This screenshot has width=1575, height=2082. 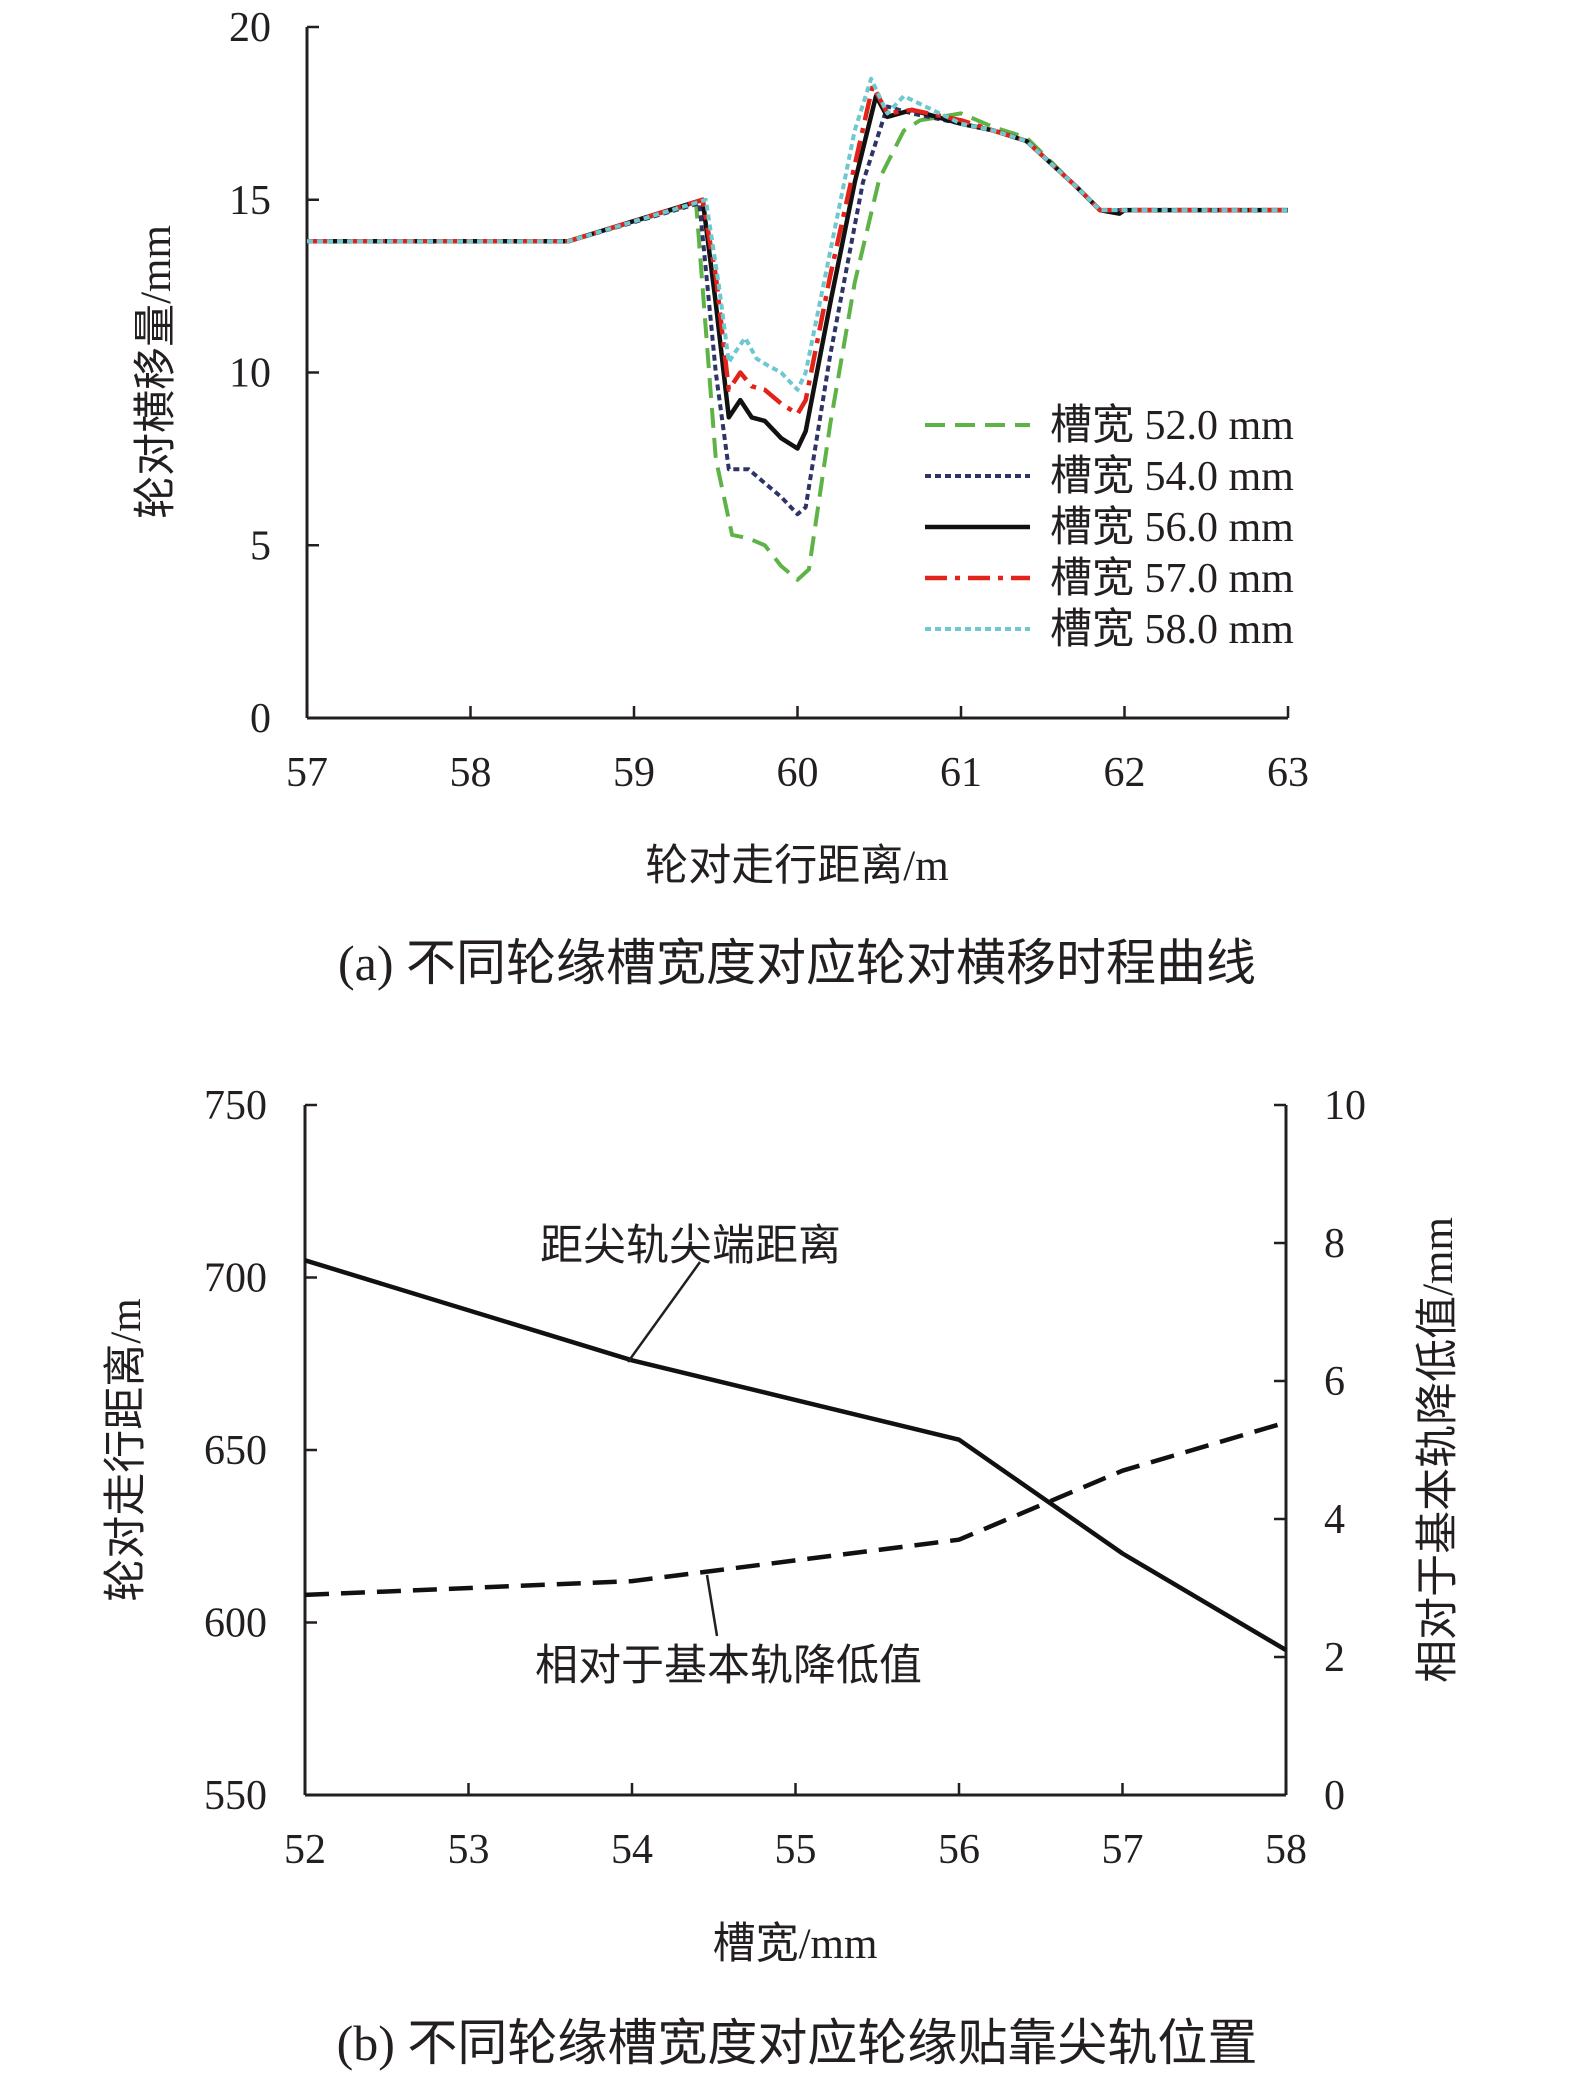 What do you see at coordinates (728, 1666) in the screenshot?
I see `annotation-dashed-series: 相对于基本轨降低值` at bounding box center [728, 1666].